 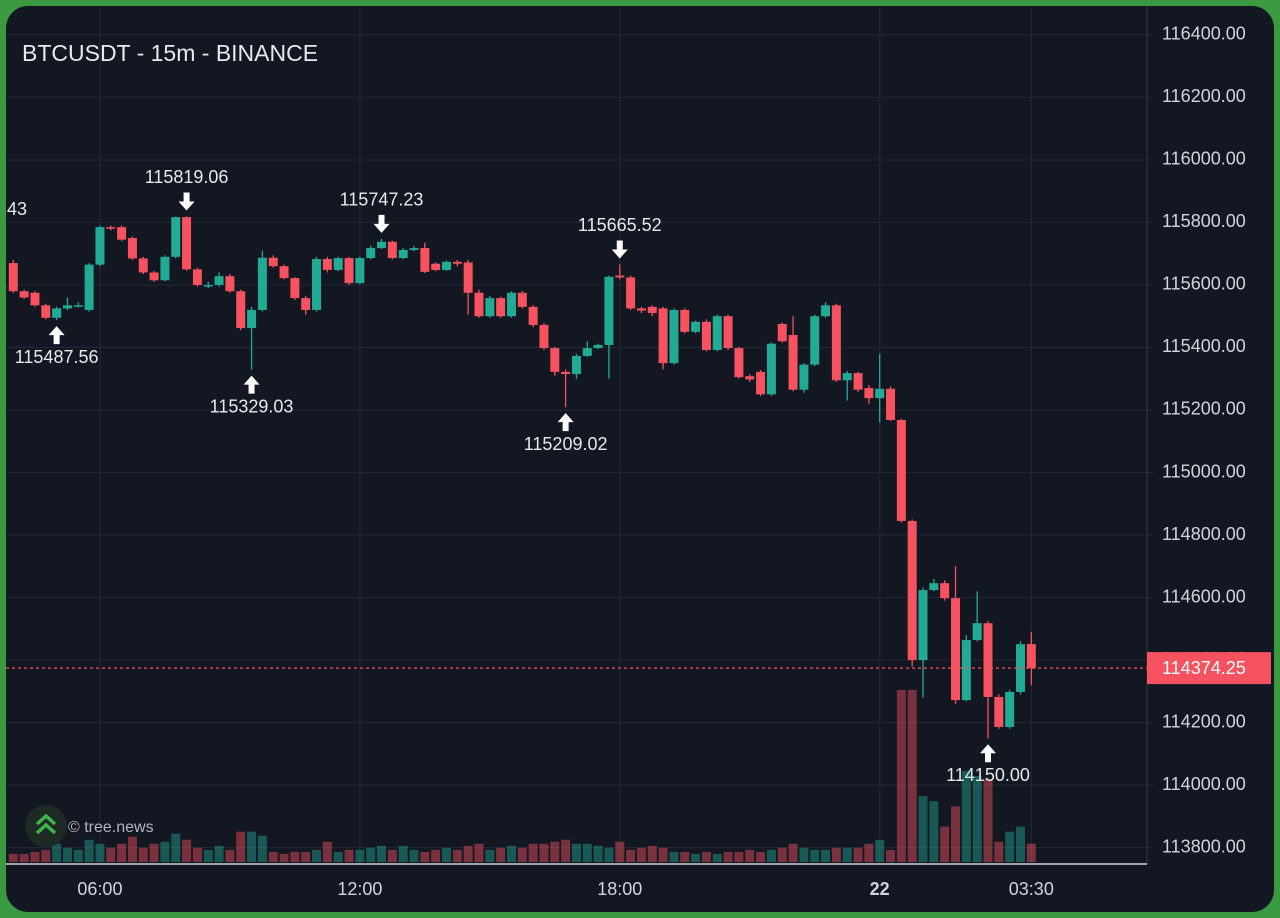 What do you see at coordinates (187, 177) in the screenshot?
I see `high-label: 115819.06` at bounding box center [187, 177].